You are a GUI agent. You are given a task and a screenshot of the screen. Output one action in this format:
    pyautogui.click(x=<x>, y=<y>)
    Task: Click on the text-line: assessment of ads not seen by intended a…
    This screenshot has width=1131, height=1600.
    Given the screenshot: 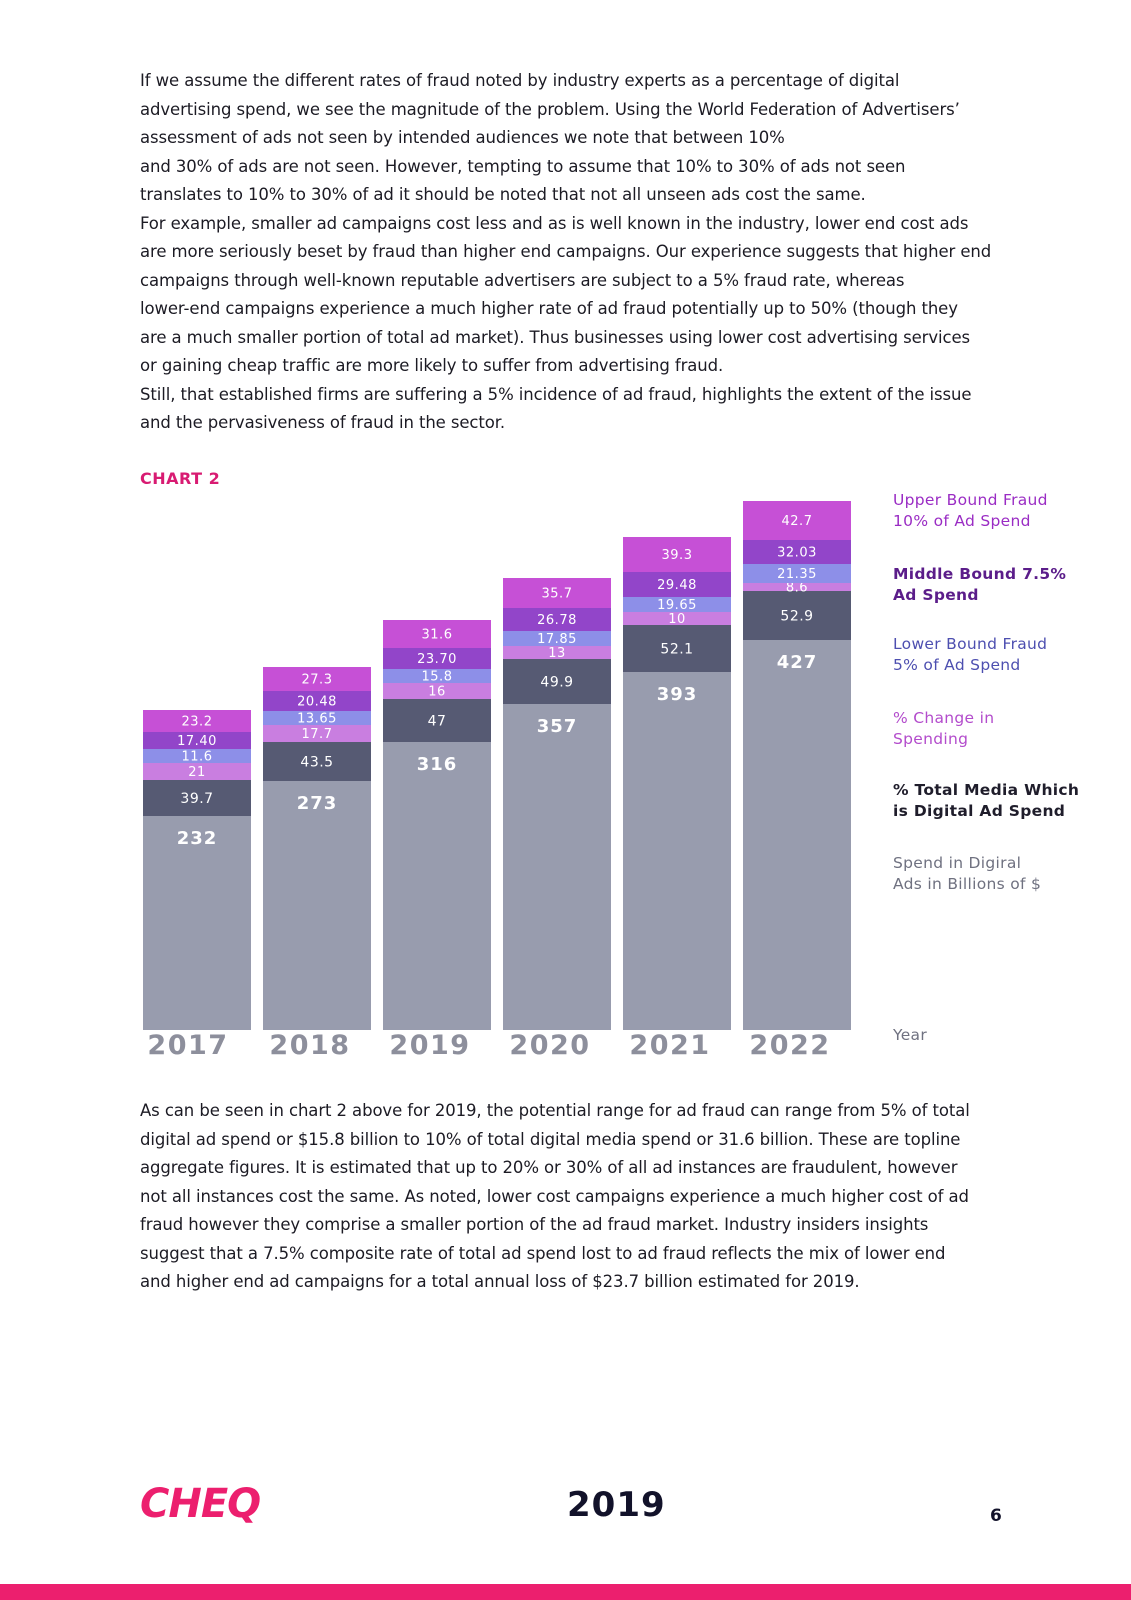 What is the action you would take?
    pyautogui.click(x=462, y=137)
    